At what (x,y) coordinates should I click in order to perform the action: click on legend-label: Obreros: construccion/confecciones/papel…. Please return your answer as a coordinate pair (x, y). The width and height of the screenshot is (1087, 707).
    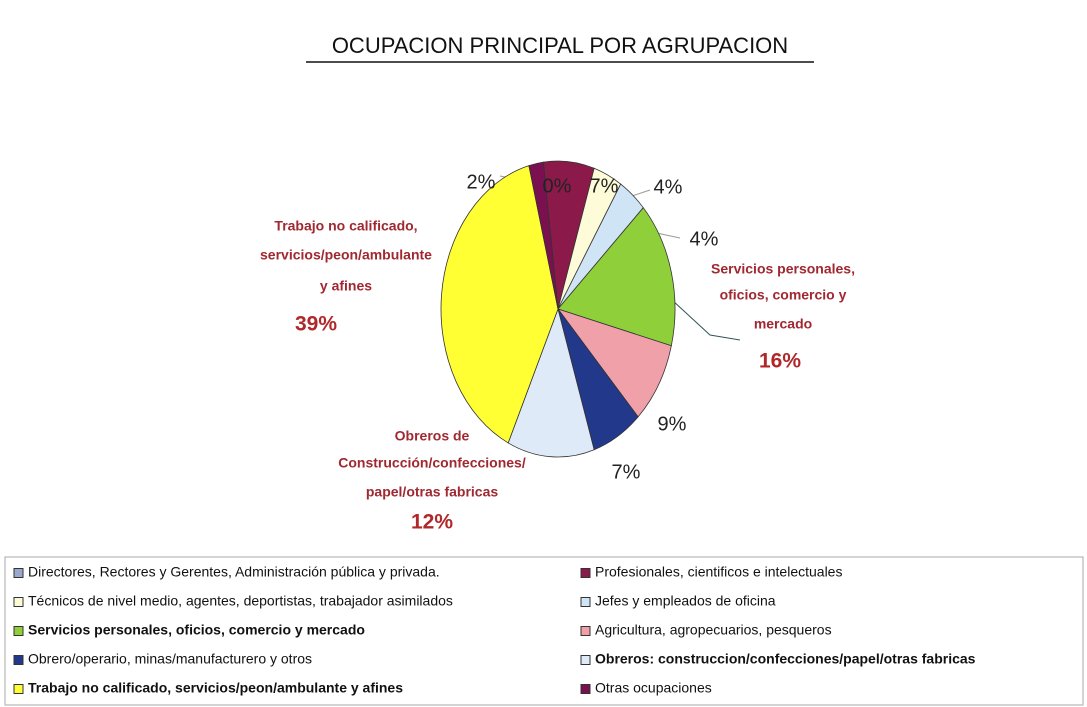
    Looking at the image, I should click on (785, 659).